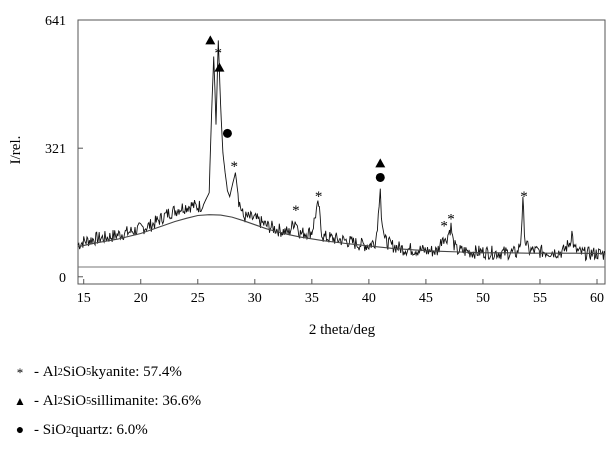 This screenshot has width=606, height=449. Describe the element at coordinates (540, 298) in the screenshot. I see `x-tick-label: 55` at that location.